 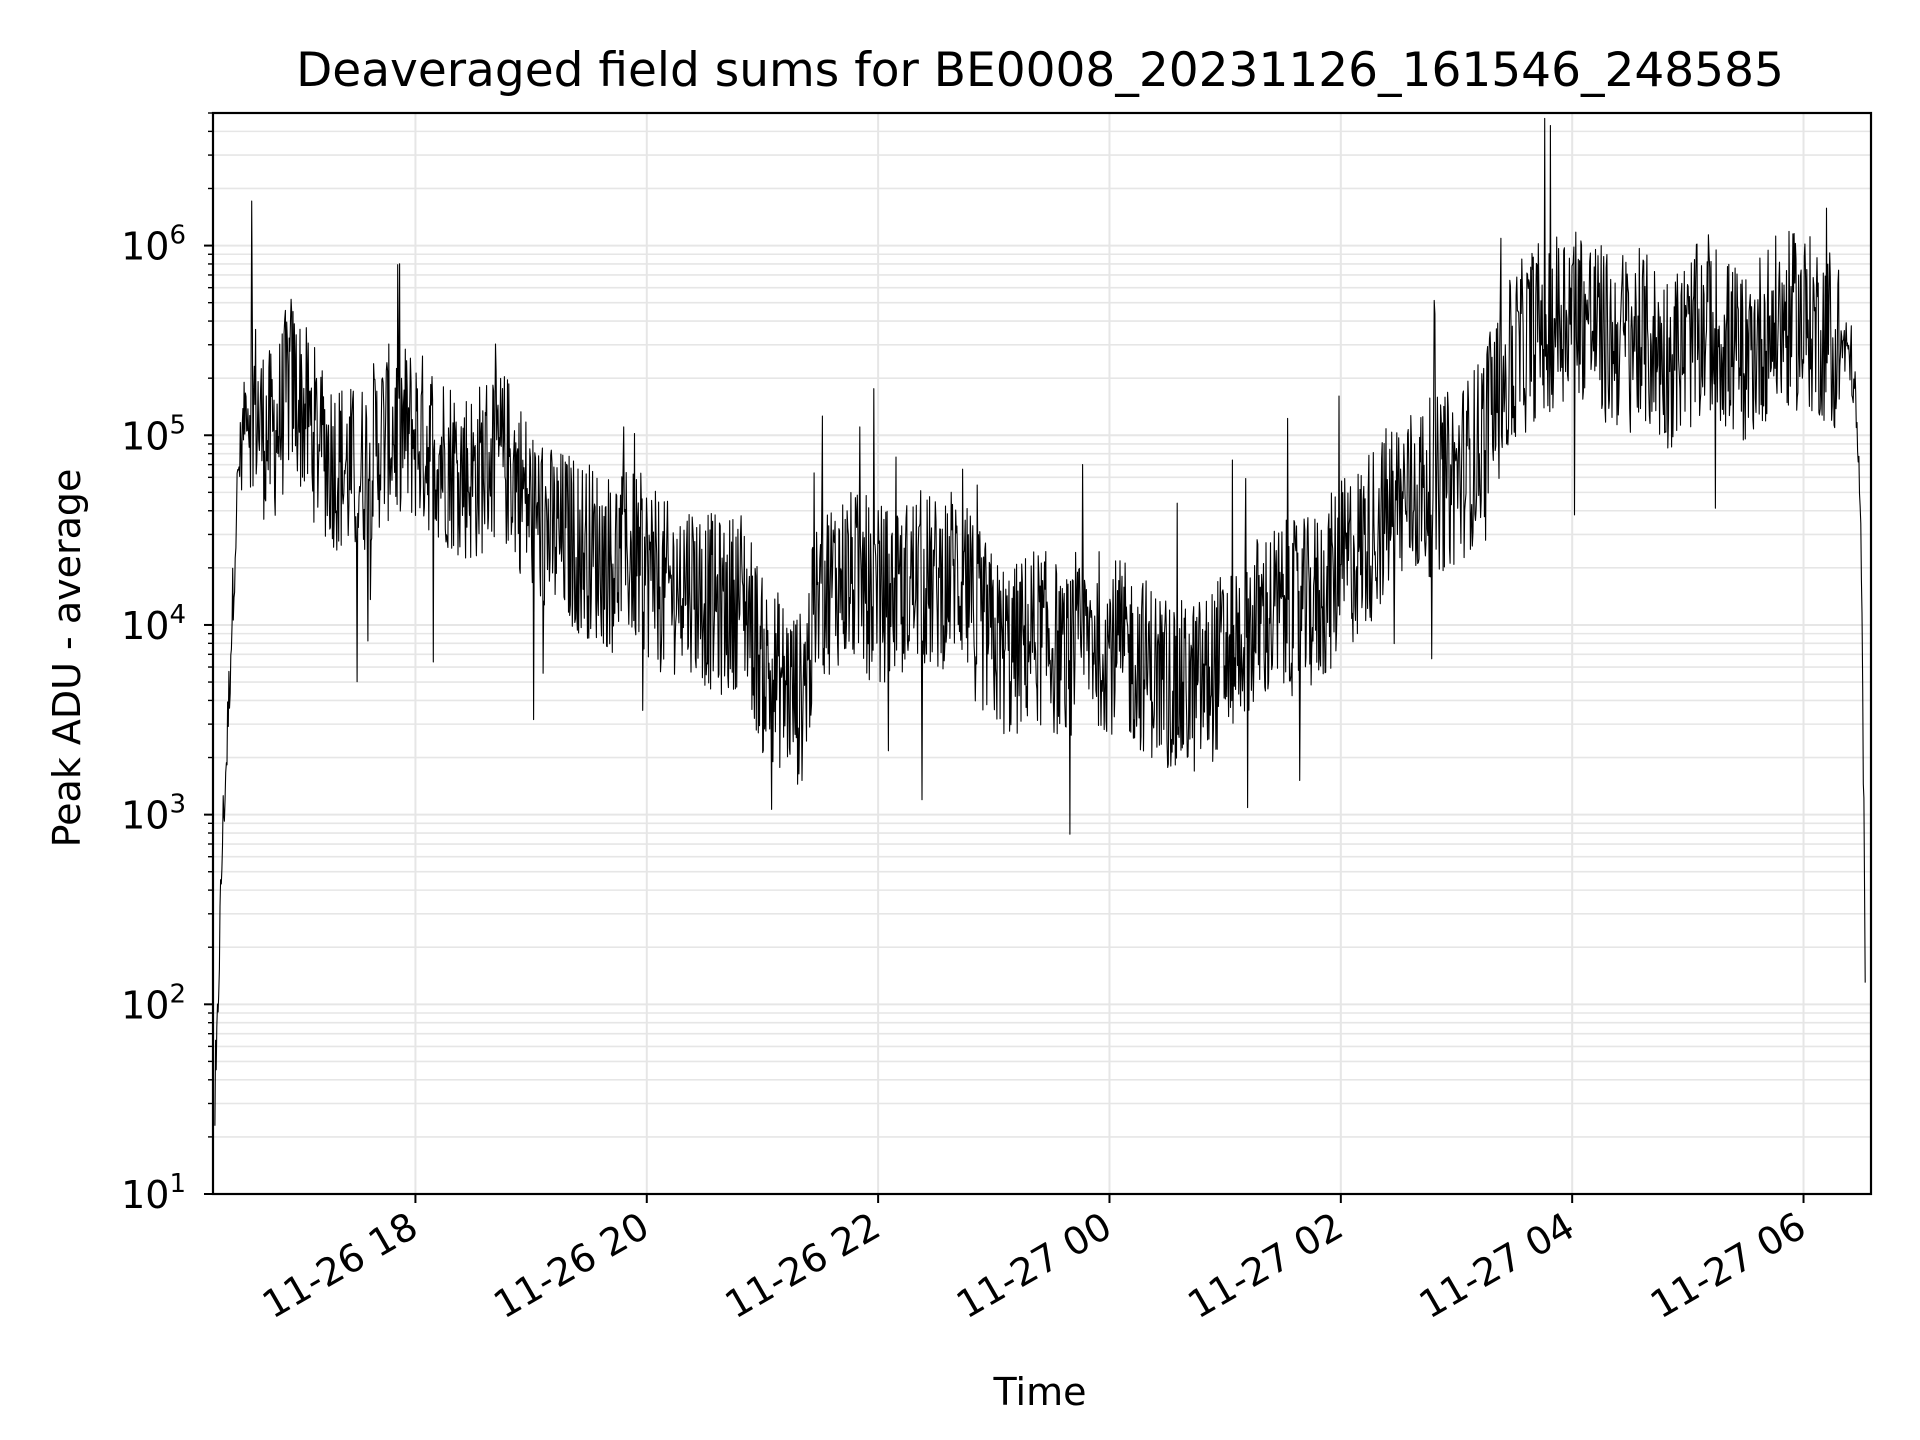 What do you see at coordinates (153, 814) in the screenshot?
I see `y-tick-label: 103` at bounding box center [153, 814].